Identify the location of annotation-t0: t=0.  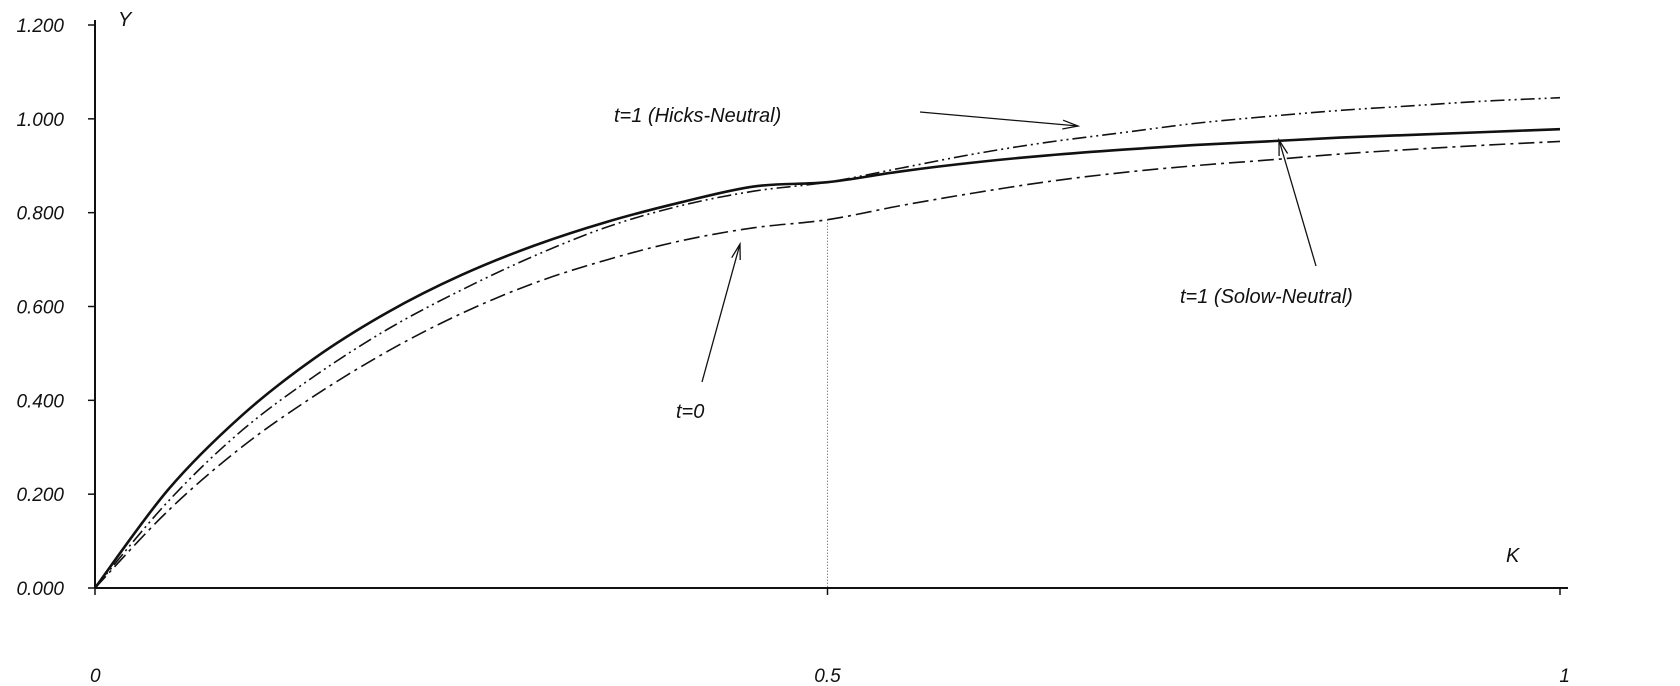
(690, 412).